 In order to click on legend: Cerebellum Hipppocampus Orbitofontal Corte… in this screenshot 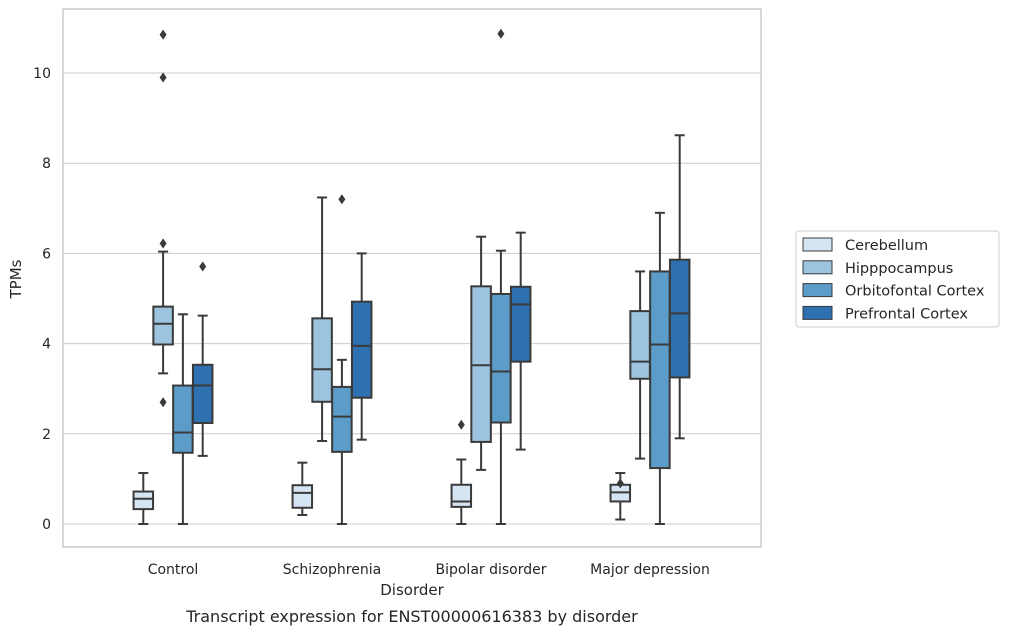, I will do `click(897, 279)`.